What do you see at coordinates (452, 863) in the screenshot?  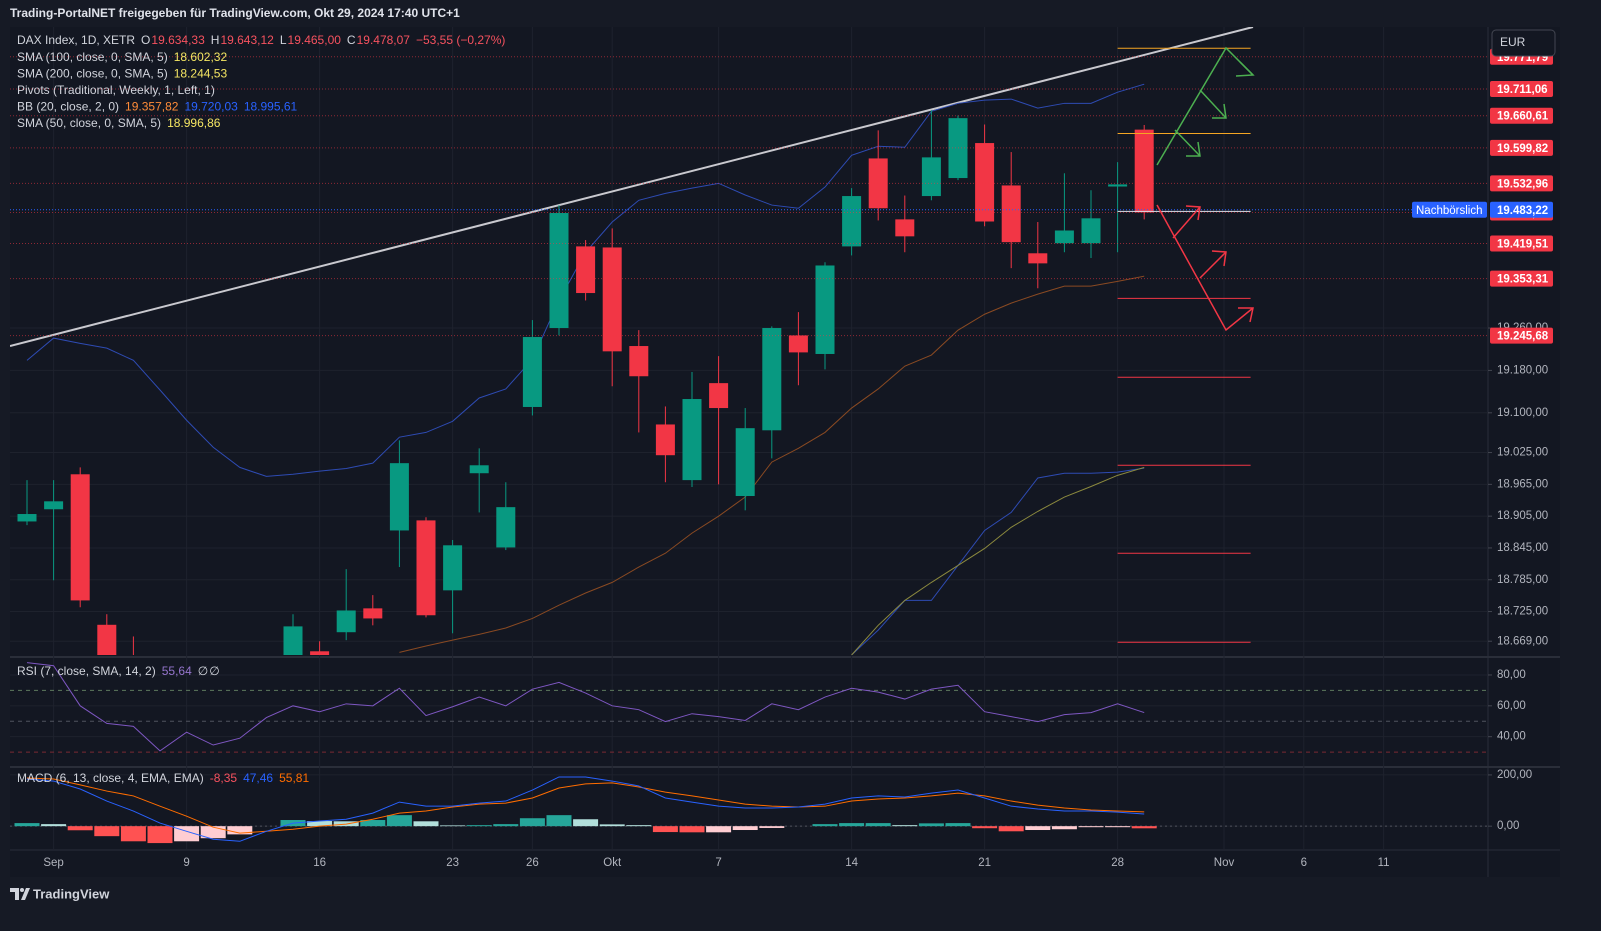 I see `x-tick-label: 23` at bounding box center [452, 863].